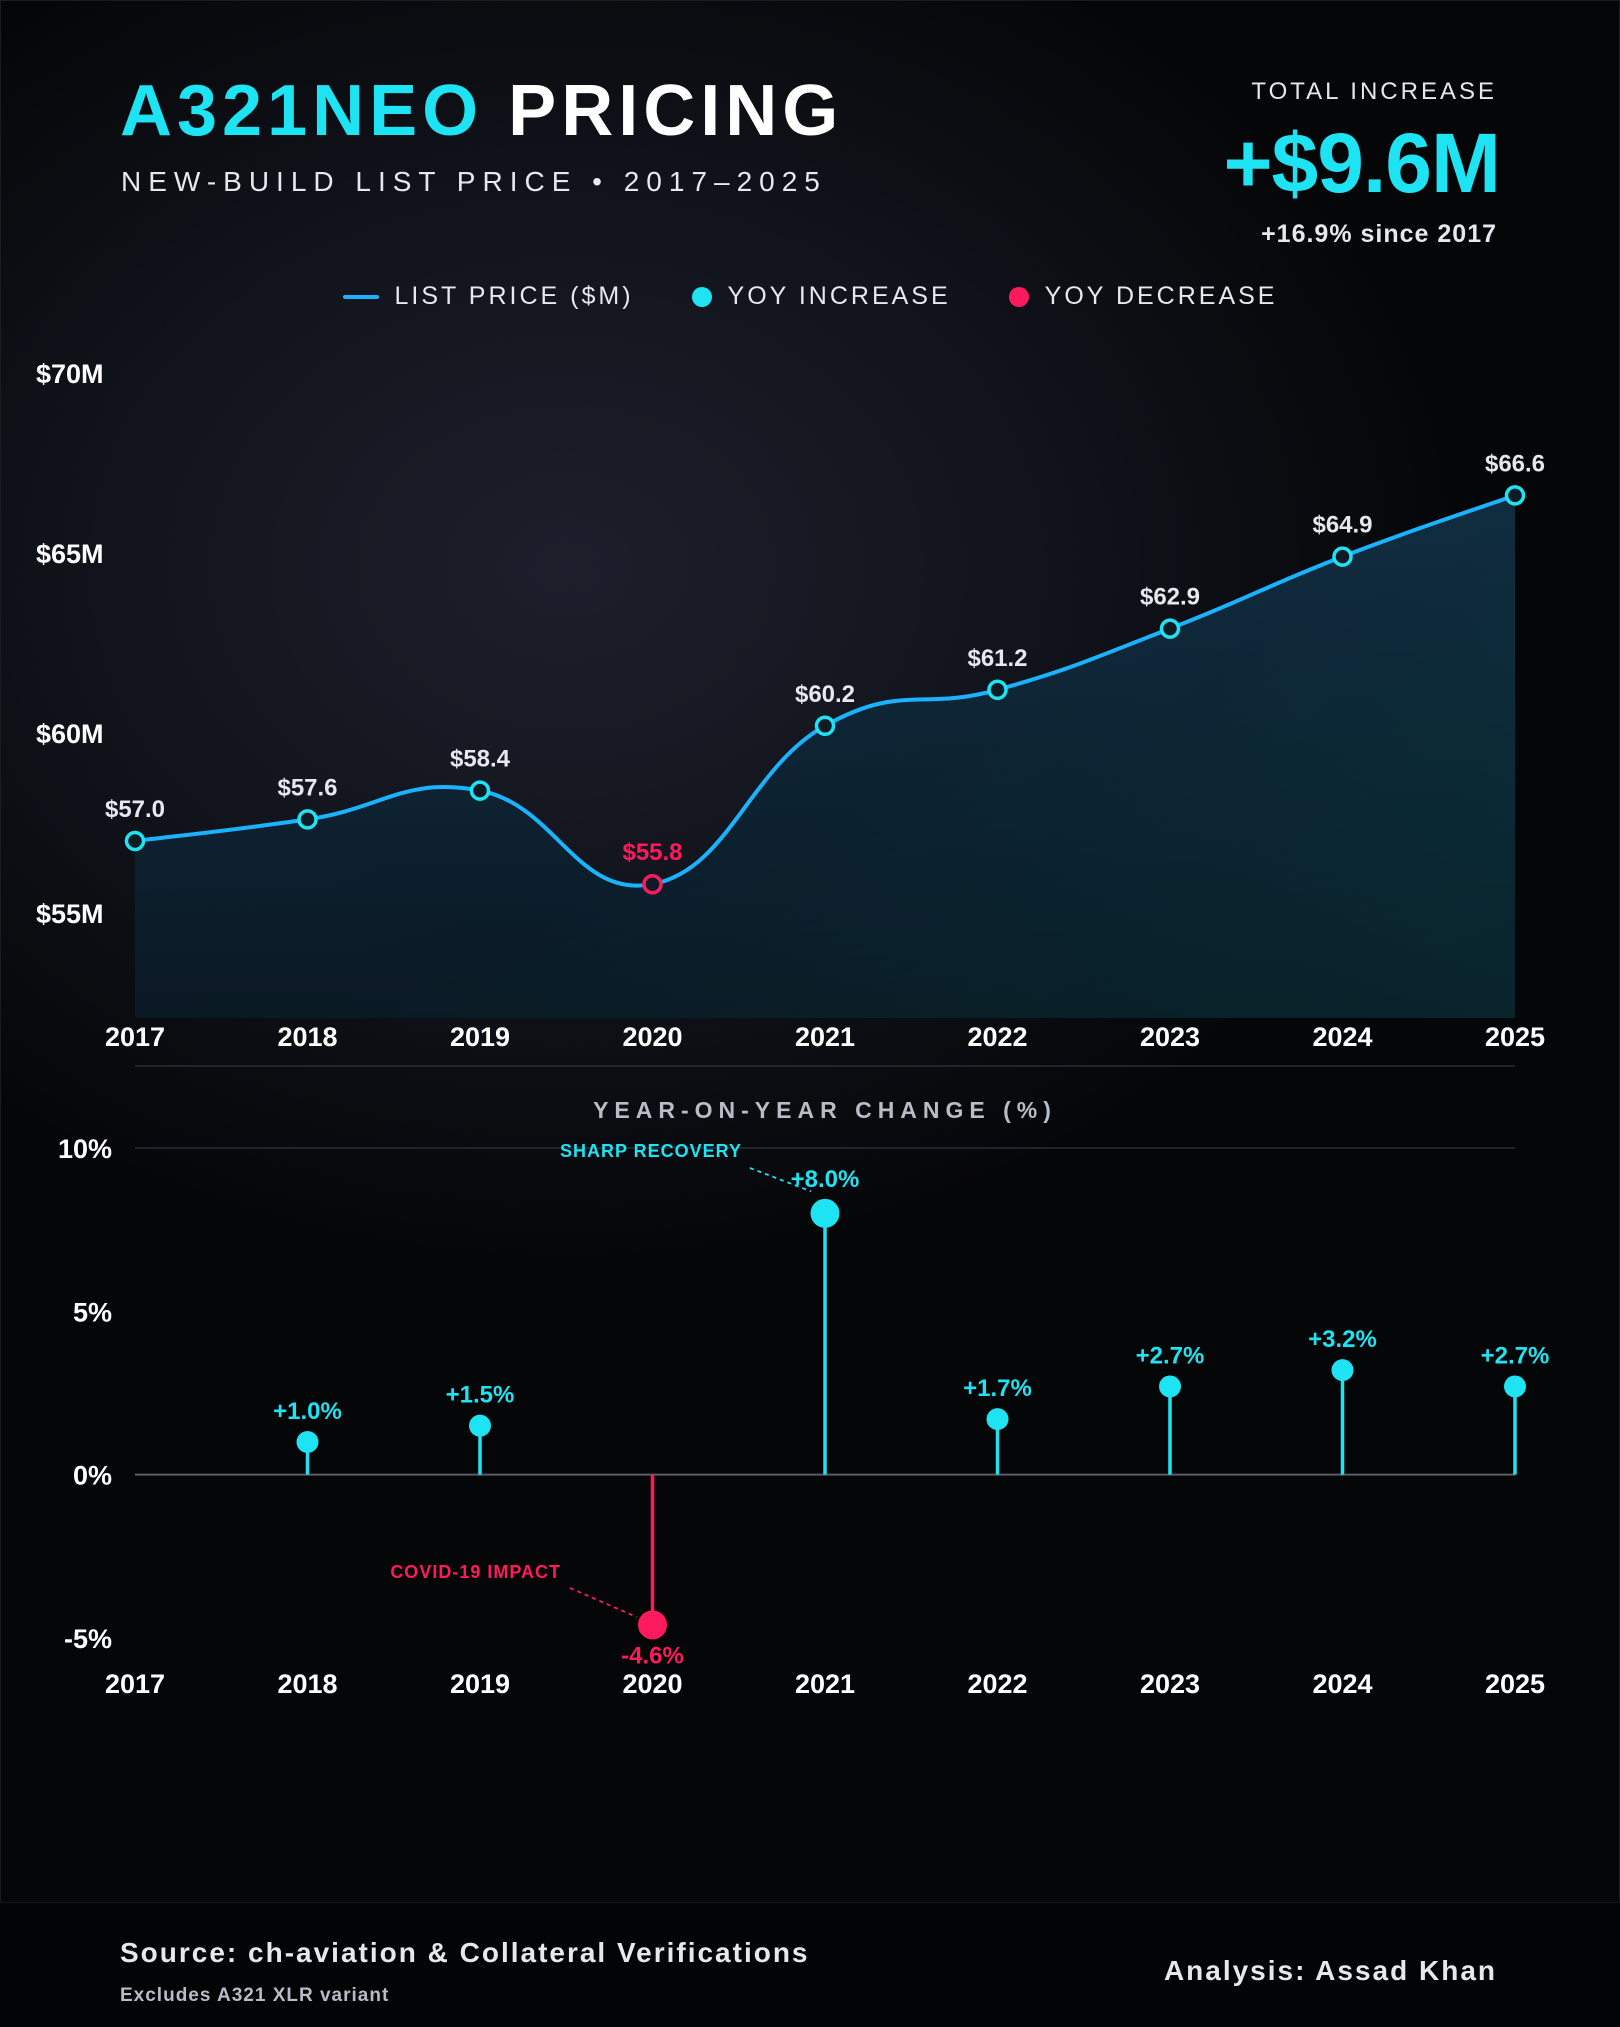 This screenshot has height=2027, width=1620. Describe the element at coordinates (652, 1655) in the screenshot. I see `yoy-data-label: -4.6%` at that location.